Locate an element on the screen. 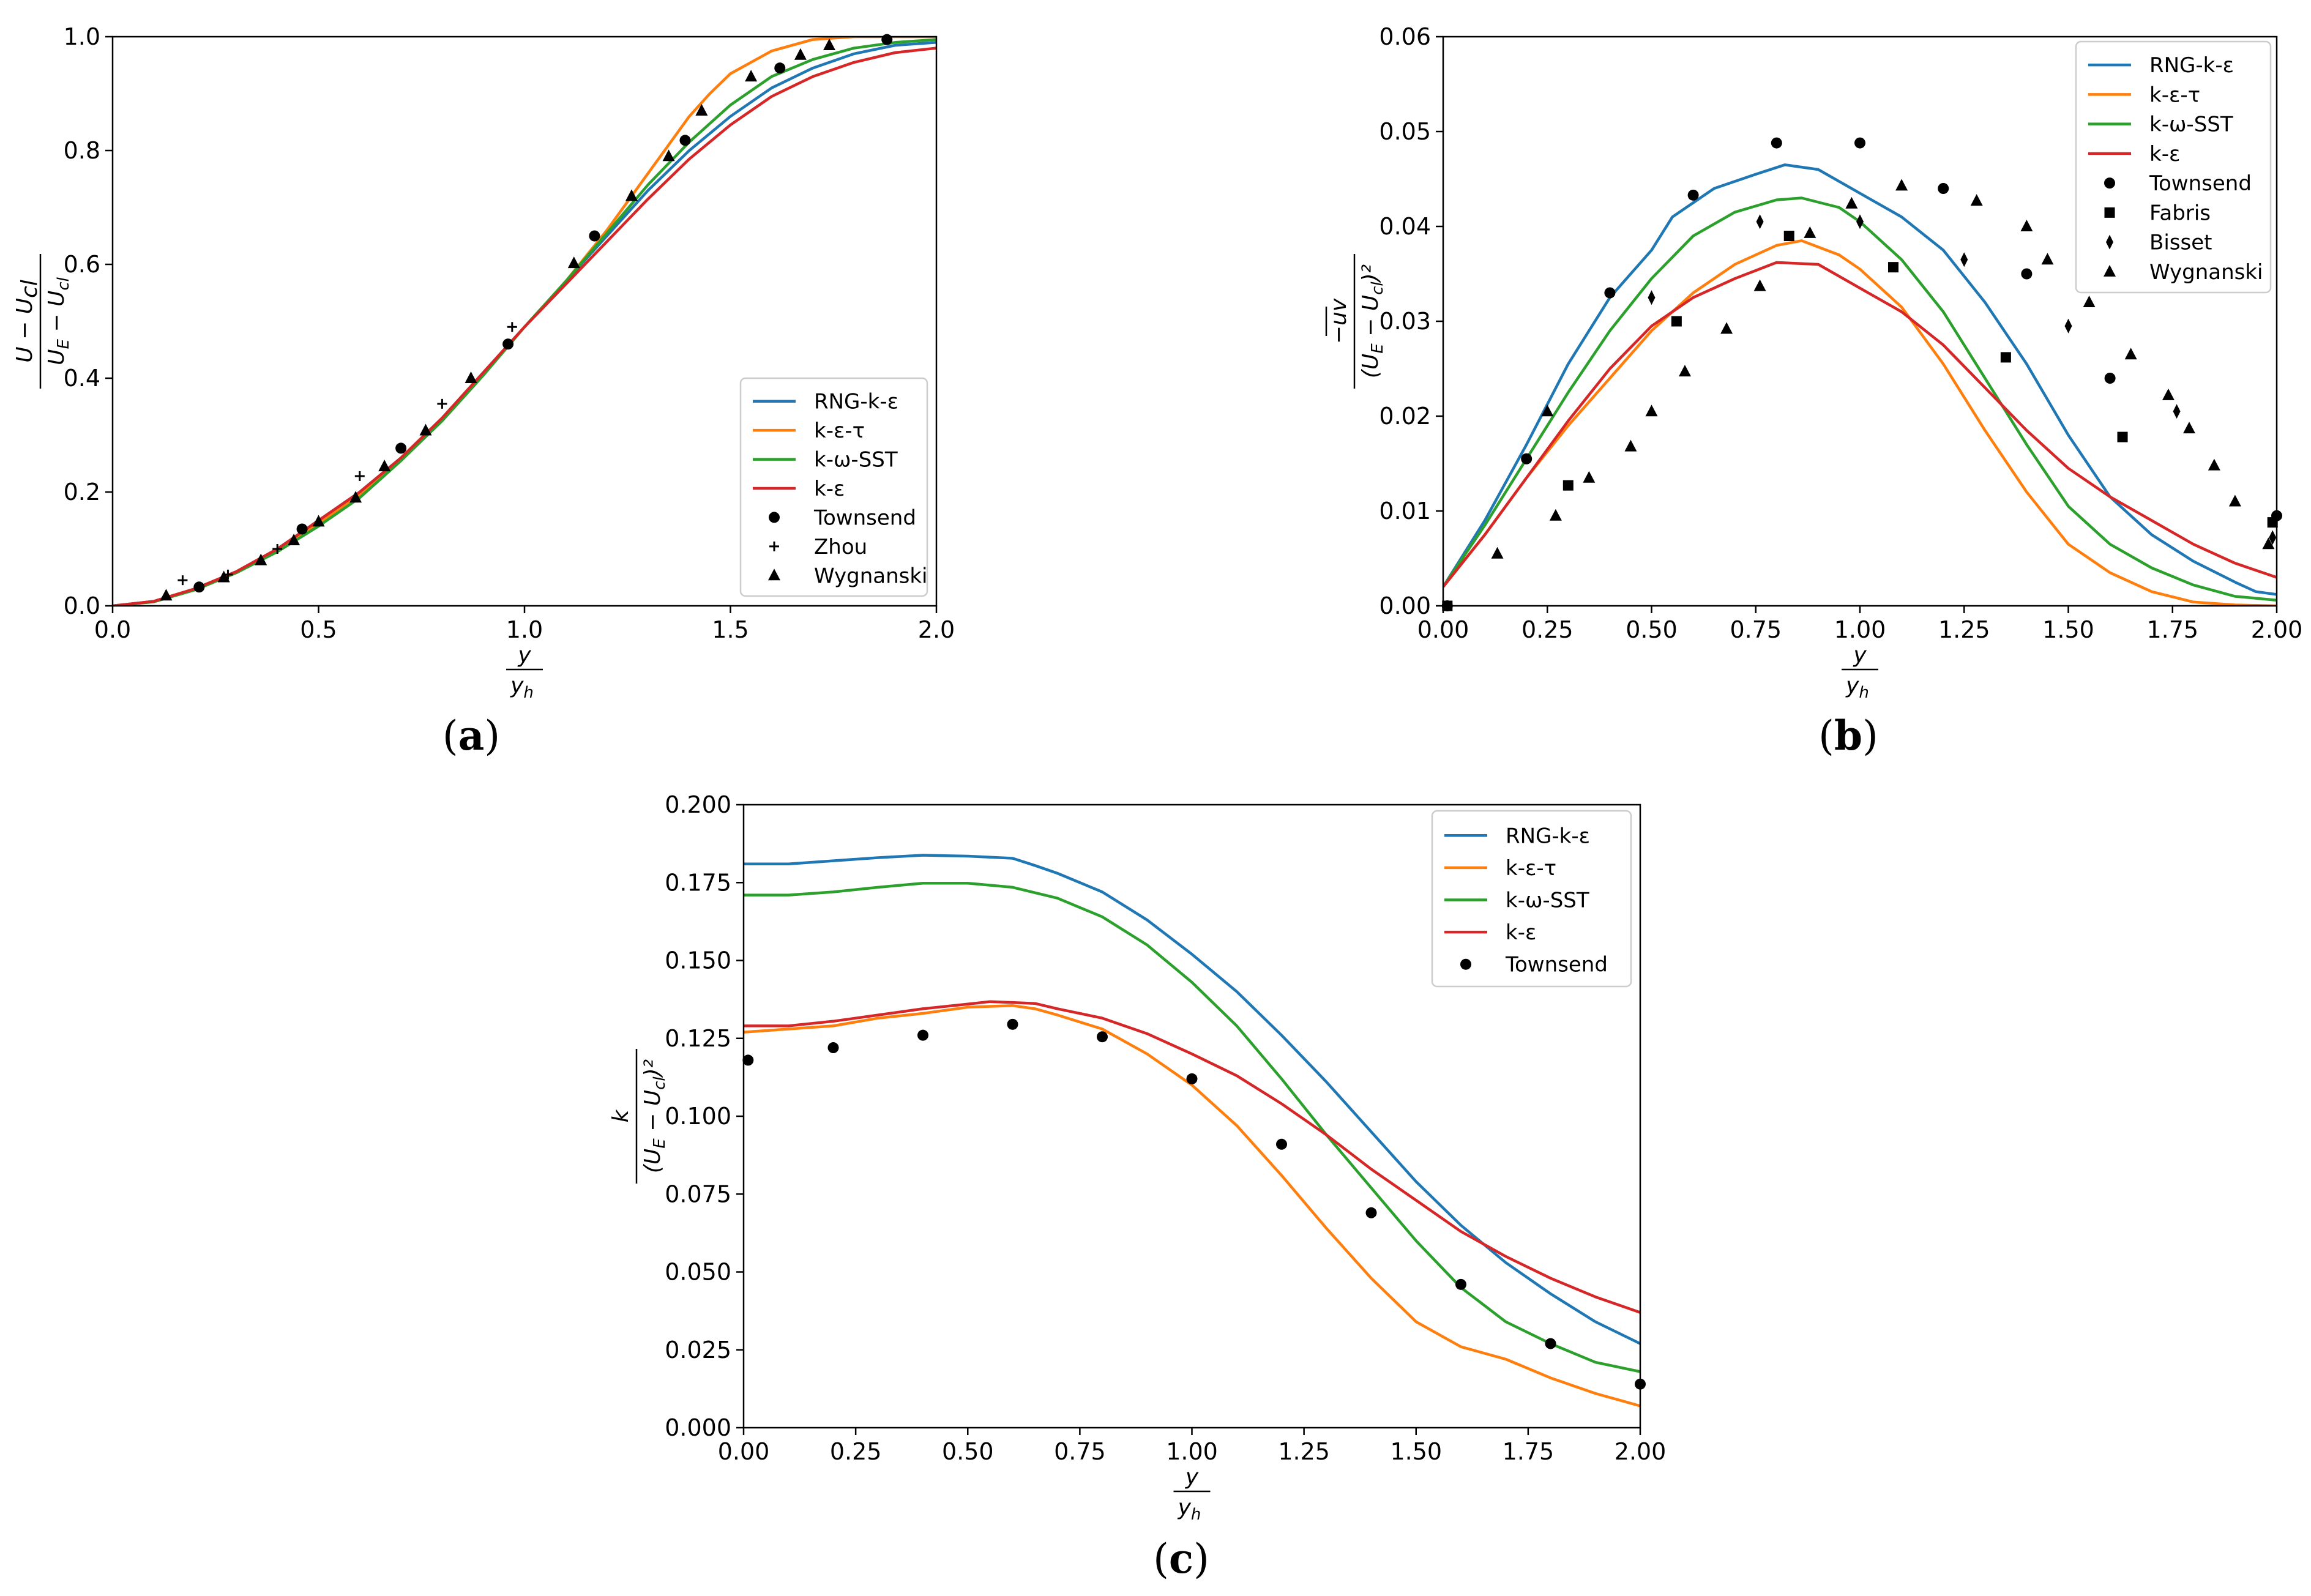 The image size is (2311, 1596). x-tick-label: 0.00 is located at coordinates (744, 1451).